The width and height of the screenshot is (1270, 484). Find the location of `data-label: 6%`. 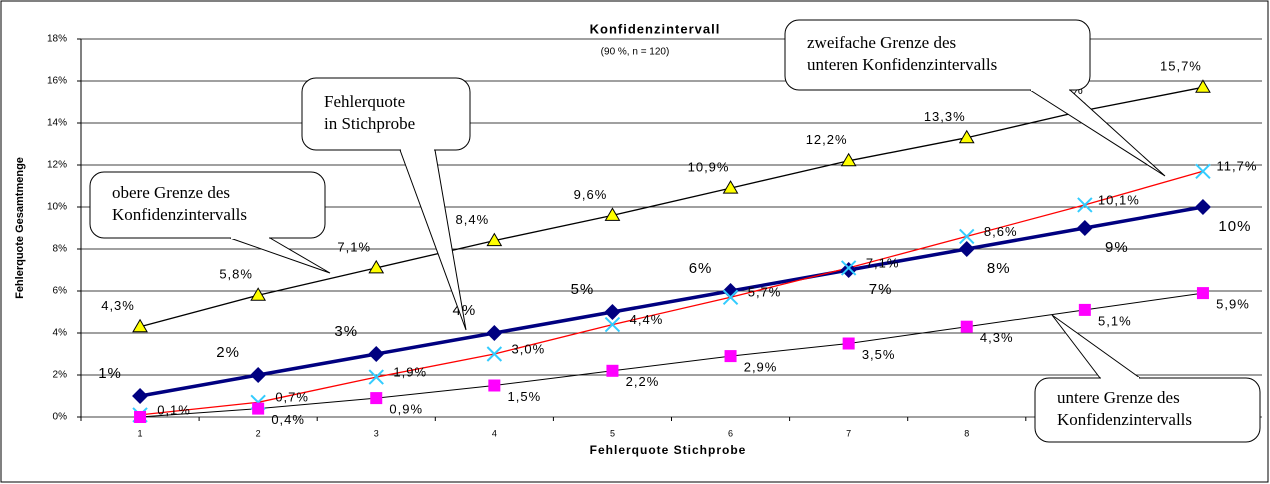

data-label: 6% is located at coordinates (701, 268).